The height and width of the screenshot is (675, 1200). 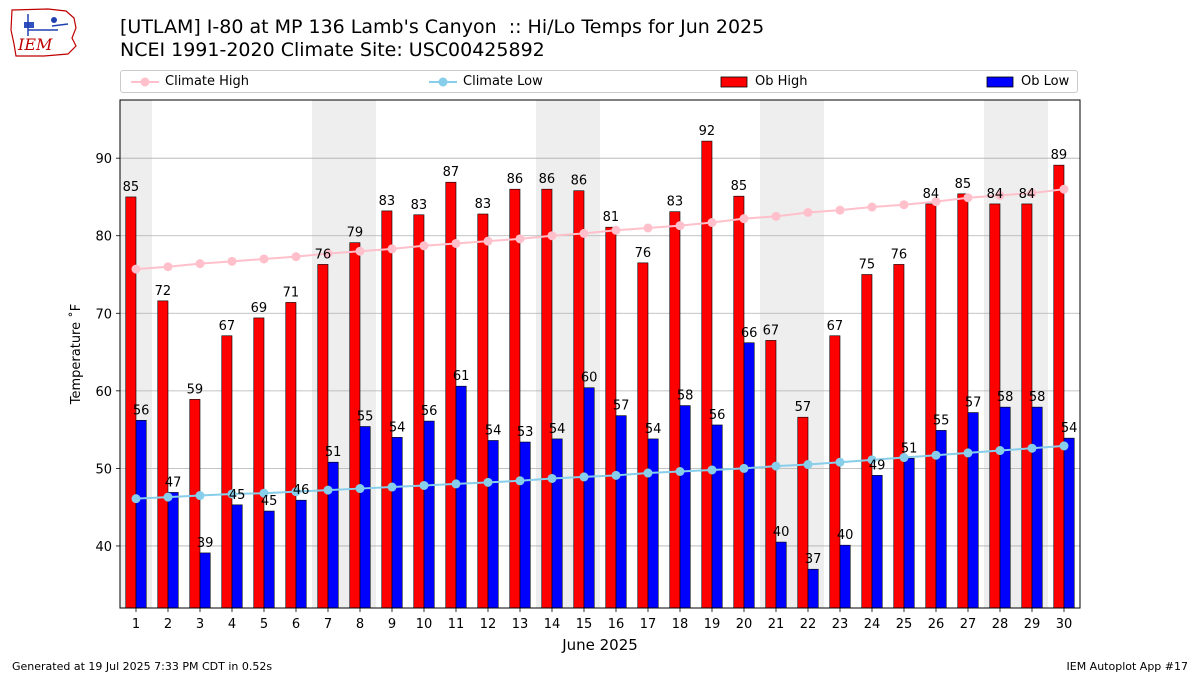 I want to click on ob-high-value-label: 76, so click(x=899, y=254).